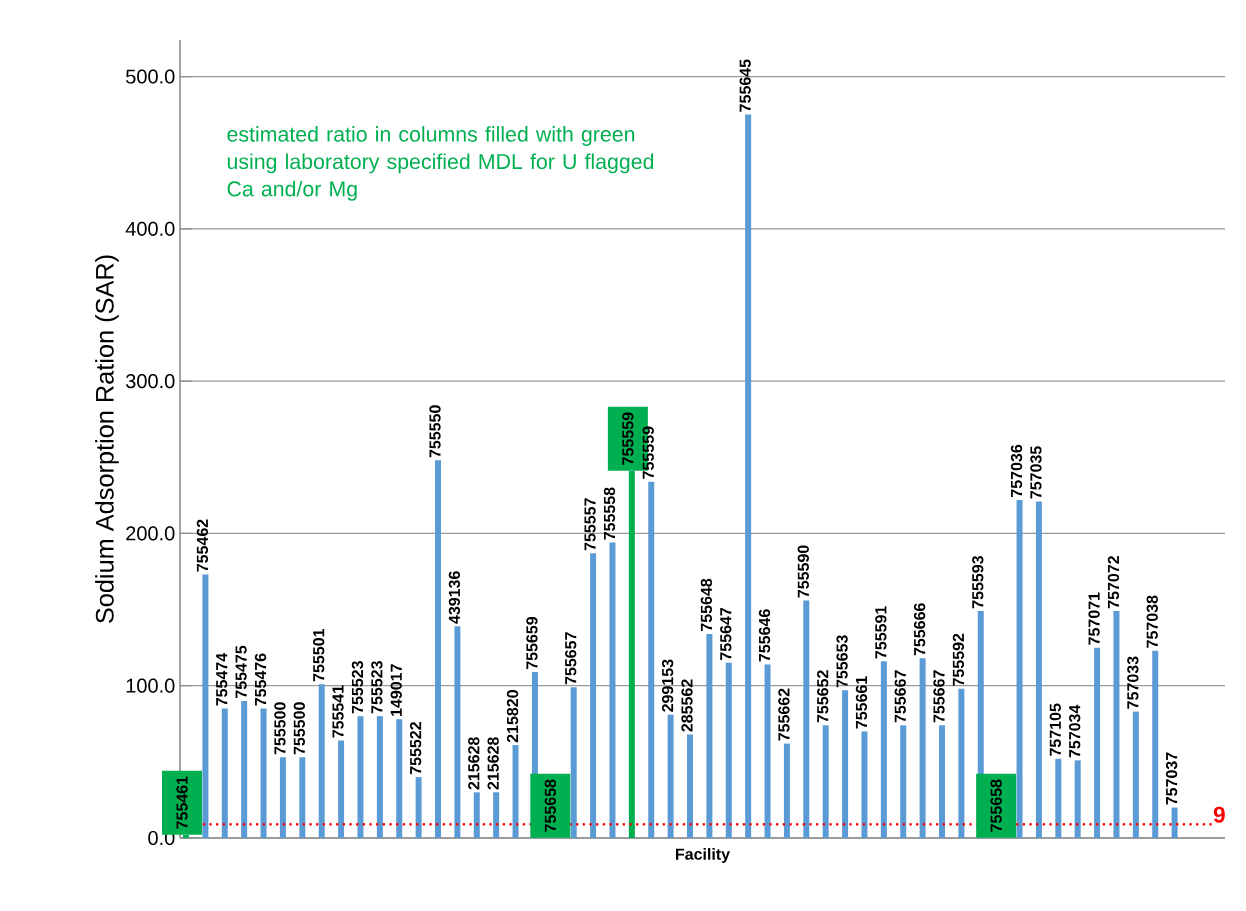  Describe the element at coordinates (1094, 618) in the screenshot. I see `x-tick-label: 757071` at that location.